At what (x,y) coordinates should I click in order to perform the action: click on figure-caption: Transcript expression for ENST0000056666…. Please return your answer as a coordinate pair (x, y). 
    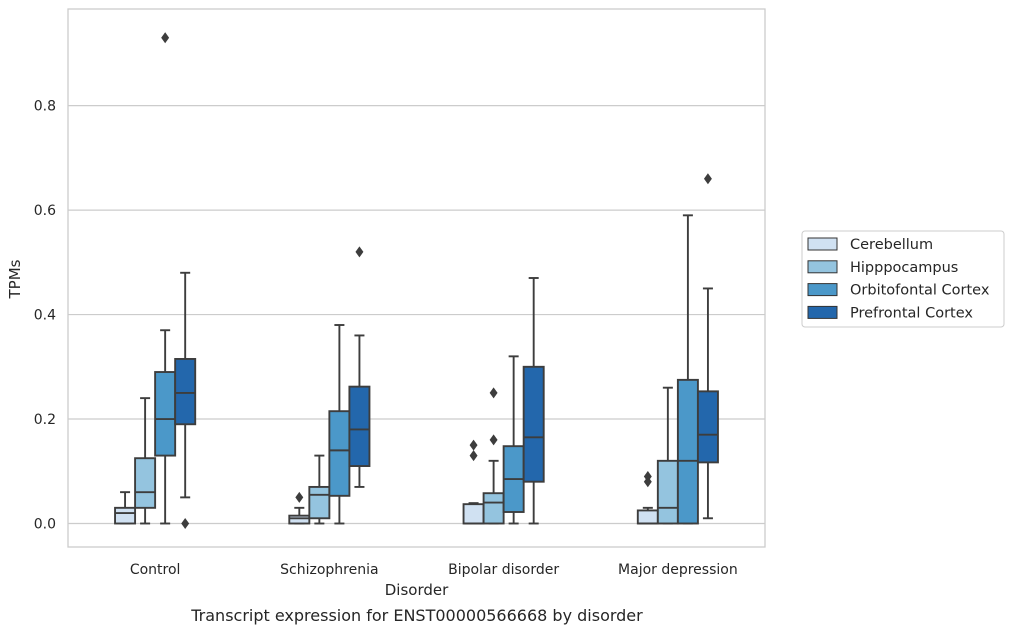
    Looking at the image, I should click on (417, 615).